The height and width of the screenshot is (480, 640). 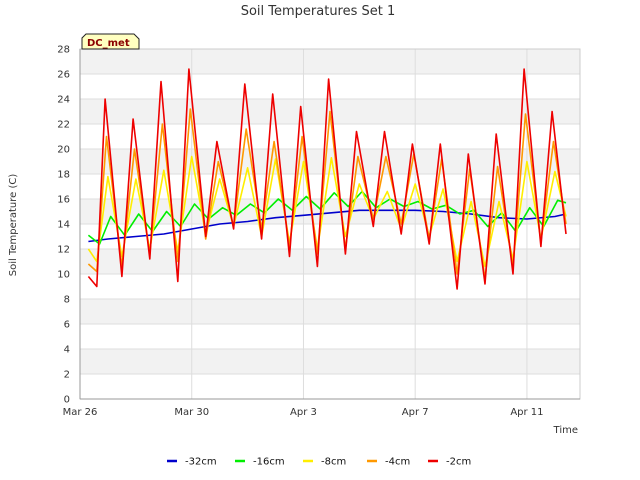 I want to click on x-tick-label: Apr 3, so click(x=303, y=412).